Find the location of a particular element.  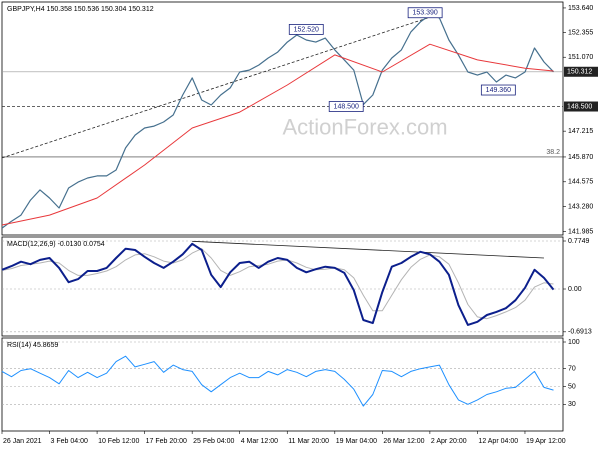

y-tick-label: 0.7749 is located at coordinates (579, 241).